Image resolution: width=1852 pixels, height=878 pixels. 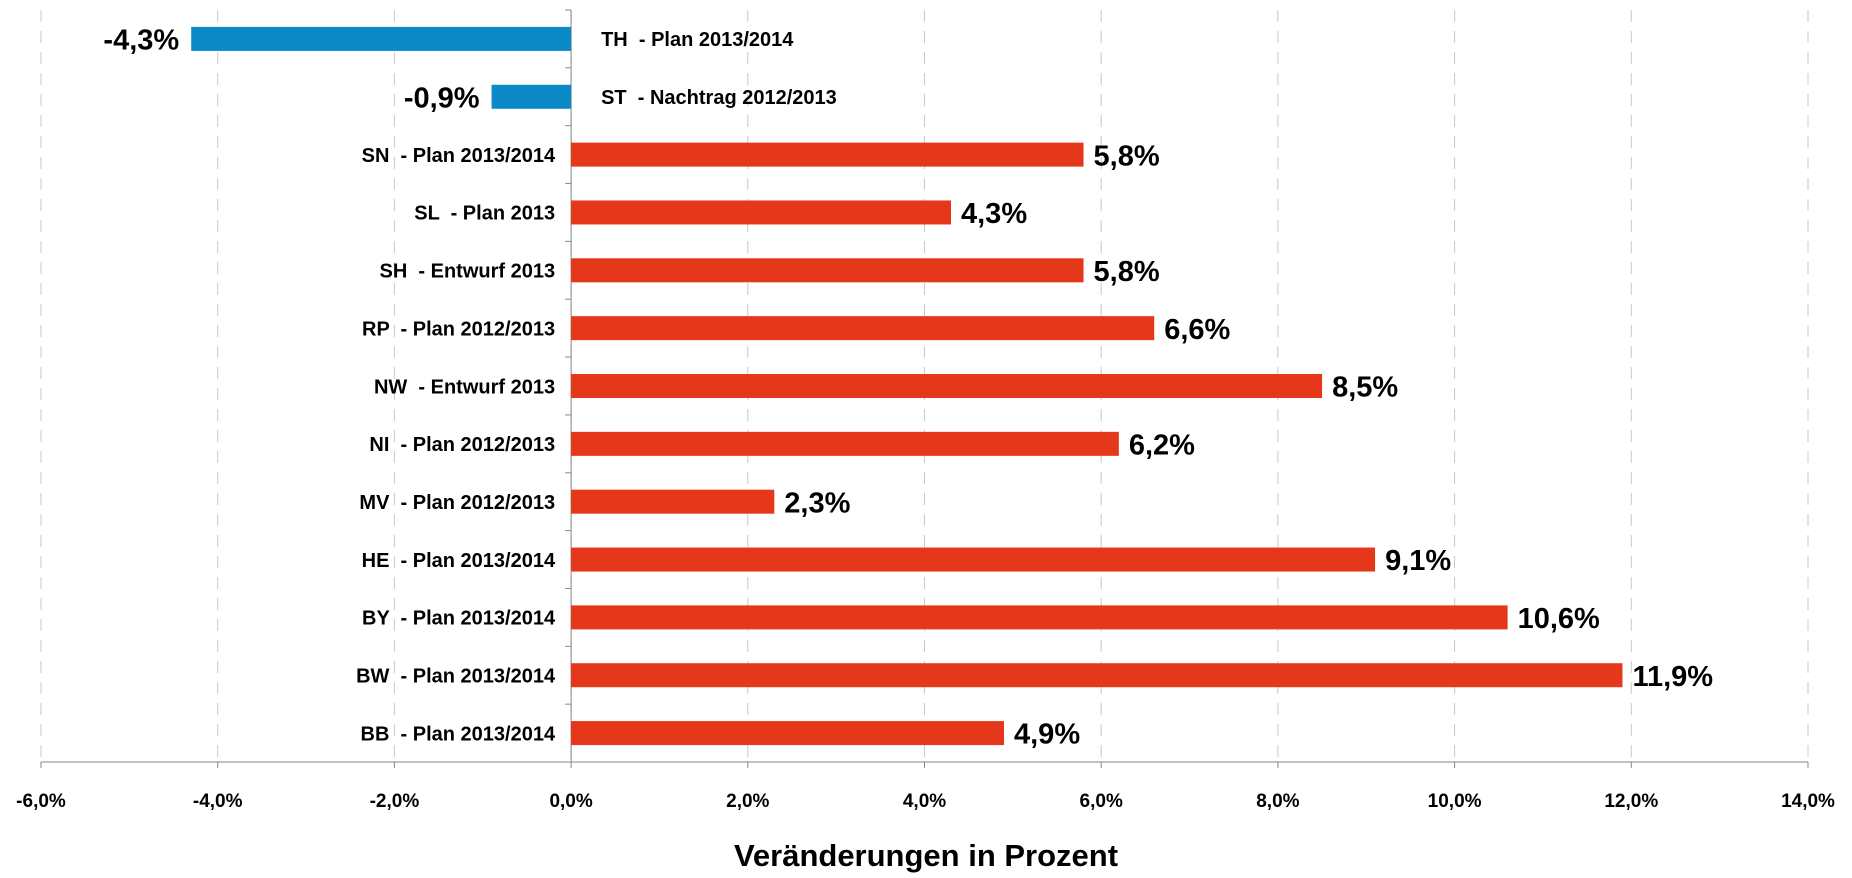 What do you see at coordinates (457, 503) in the screenshot?
I see `category-label: MV - Plan 2012/2013` at bounding box center [457, 503].